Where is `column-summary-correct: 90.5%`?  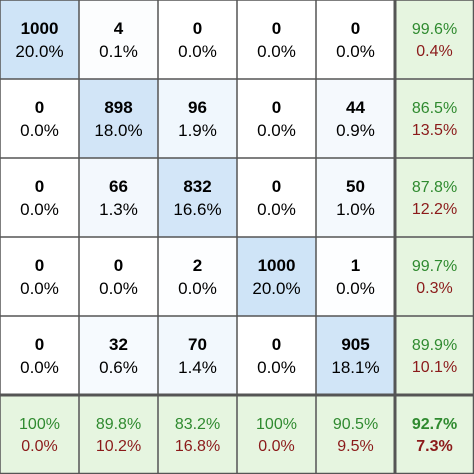 column-summary-correct: 90.5% is located at coordinates (355, 424).